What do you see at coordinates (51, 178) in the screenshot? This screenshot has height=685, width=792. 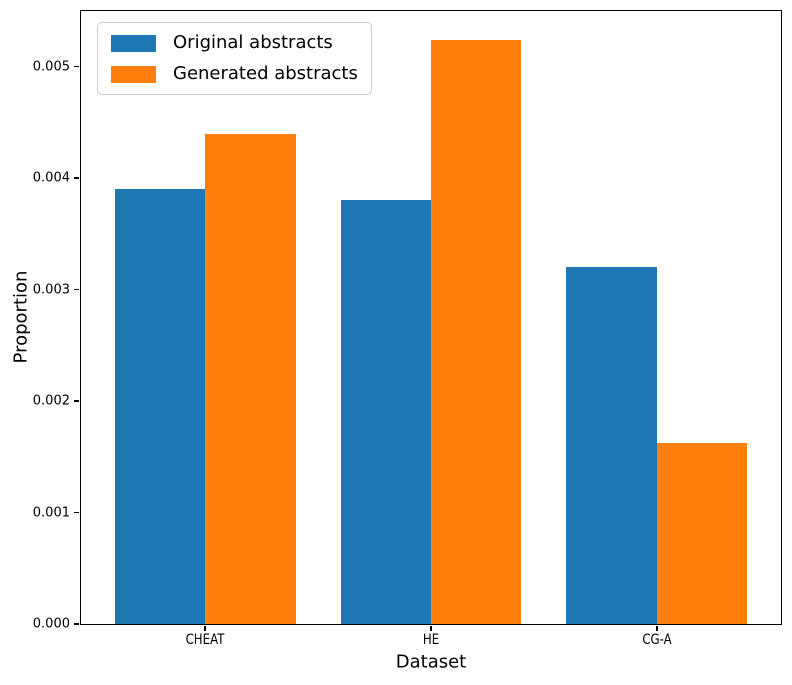 I see `y-tick-label: 0.004` at bounding box center [51, 178].